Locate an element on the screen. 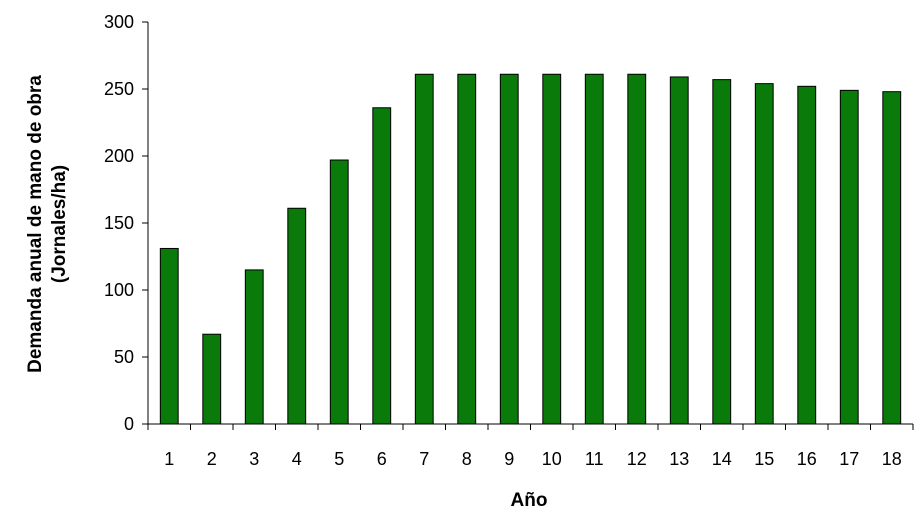  y-tick-label: 50 is located at coordinates (124, 357).